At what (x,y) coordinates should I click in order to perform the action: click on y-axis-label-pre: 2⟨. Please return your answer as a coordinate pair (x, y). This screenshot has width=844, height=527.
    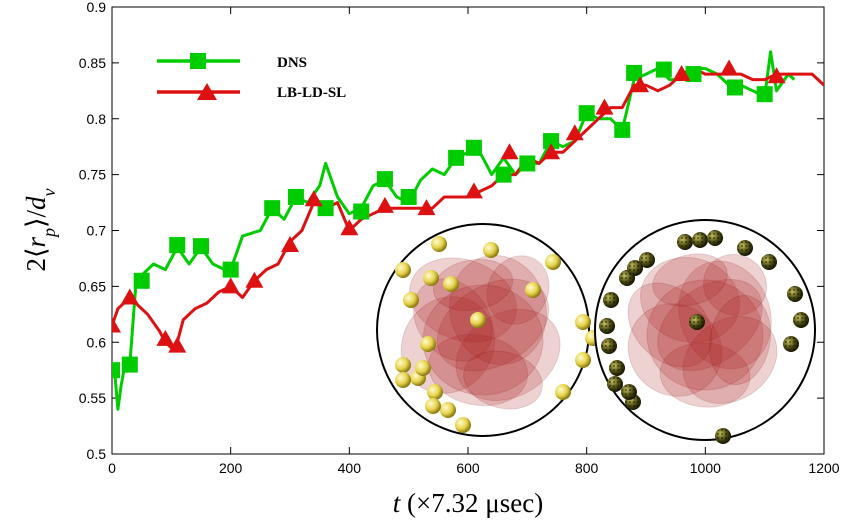
    Looking at the image, I should click on (36, 260).